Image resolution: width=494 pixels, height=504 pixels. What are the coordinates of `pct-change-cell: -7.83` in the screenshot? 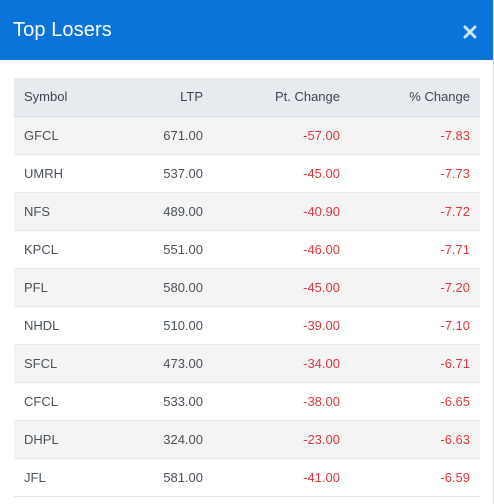 It's located at (410, 135).